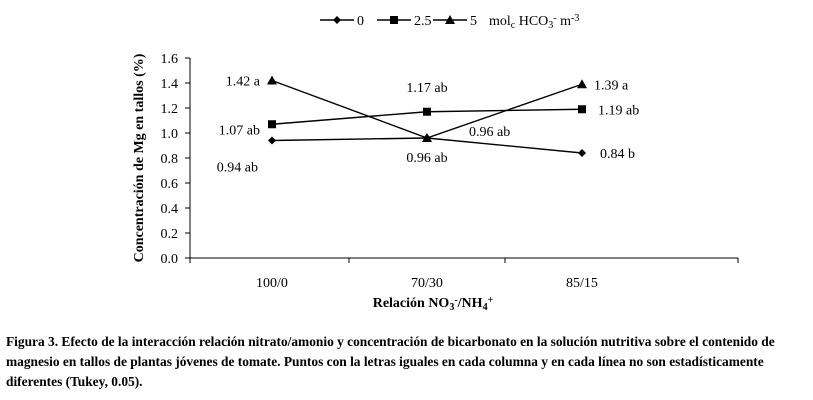 The width and height of the screenshot is (813, 400). I want to click on y-tick-label: 0.2, so click(170, 234).